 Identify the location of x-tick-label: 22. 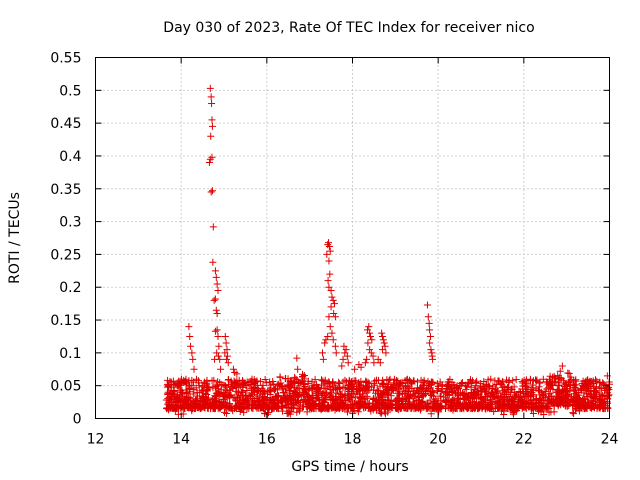
(524, 440).